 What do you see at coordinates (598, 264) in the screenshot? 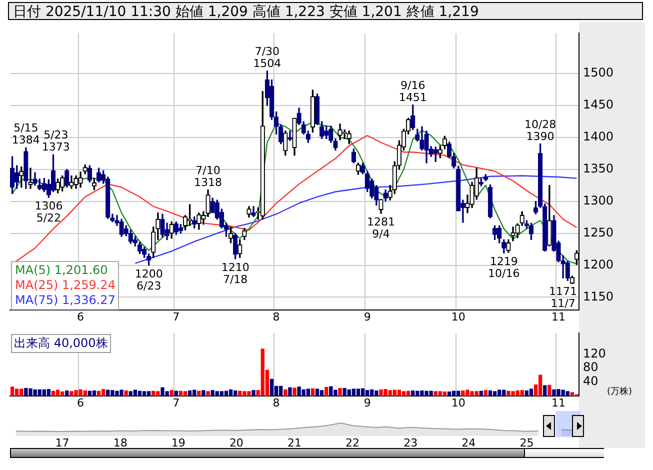
I see `y-tick-label: 1200` at bounding box center [598, 264].